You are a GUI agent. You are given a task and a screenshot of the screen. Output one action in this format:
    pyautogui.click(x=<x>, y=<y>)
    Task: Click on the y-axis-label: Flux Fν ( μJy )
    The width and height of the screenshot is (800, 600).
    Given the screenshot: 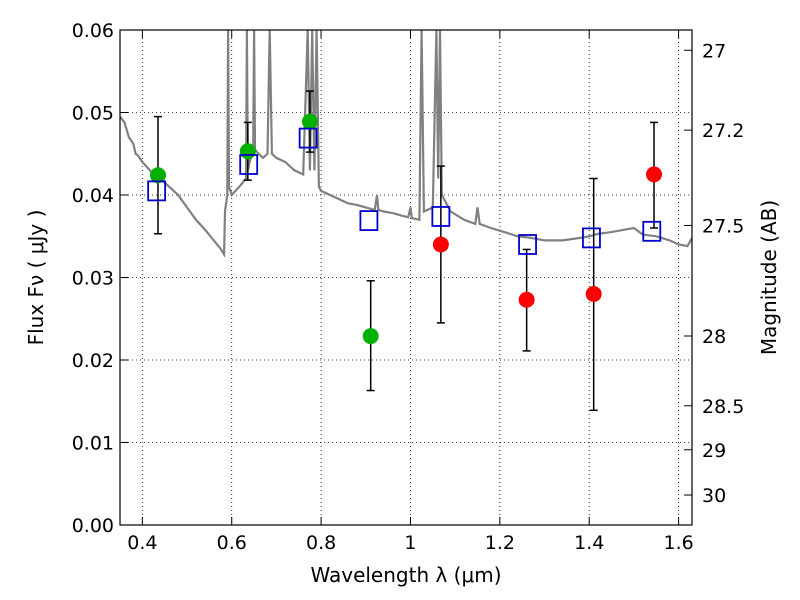 What is the action you would take?
    pyautogui.click(x=36, y=278)
    